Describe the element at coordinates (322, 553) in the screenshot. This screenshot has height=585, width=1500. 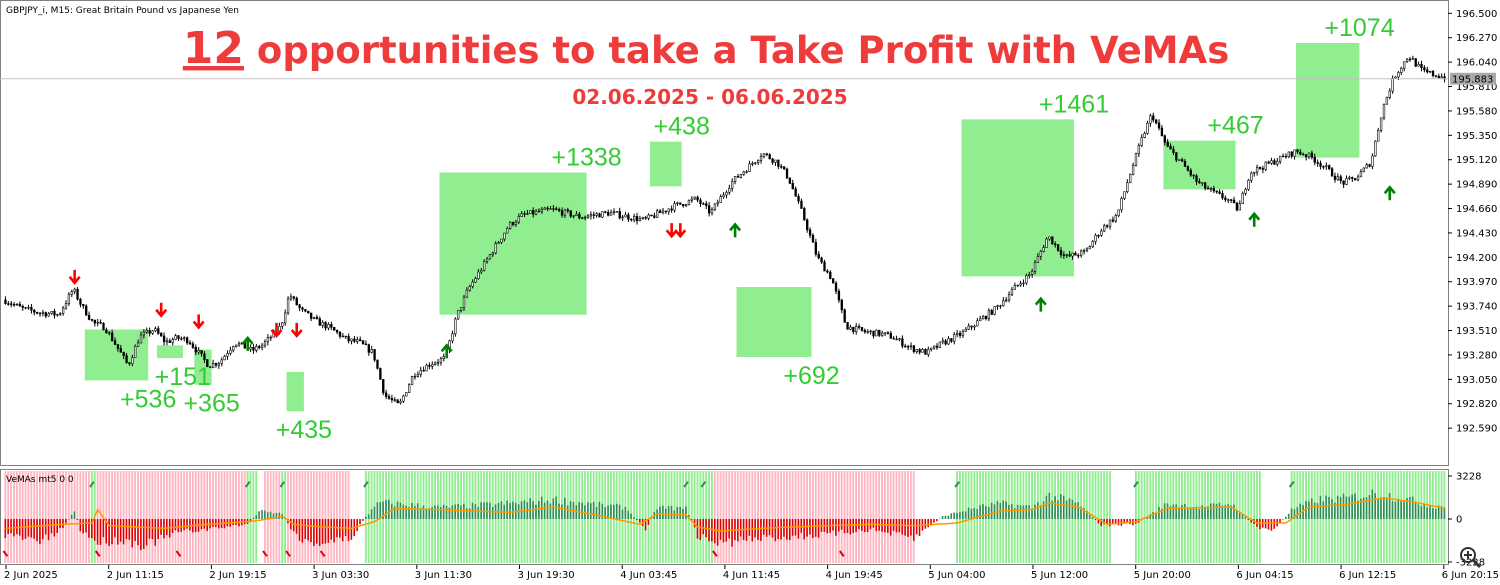
I see `bear-mark` at that location.